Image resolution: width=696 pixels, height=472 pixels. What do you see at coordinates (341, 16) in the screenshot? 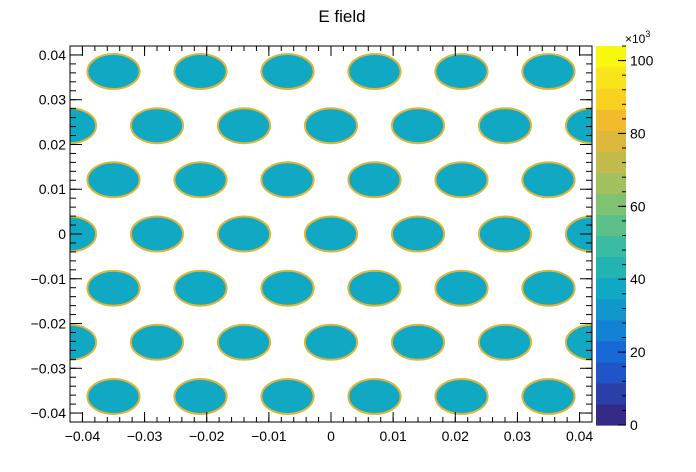
I see `chart-title: E field` at bounding box center [341, 16].